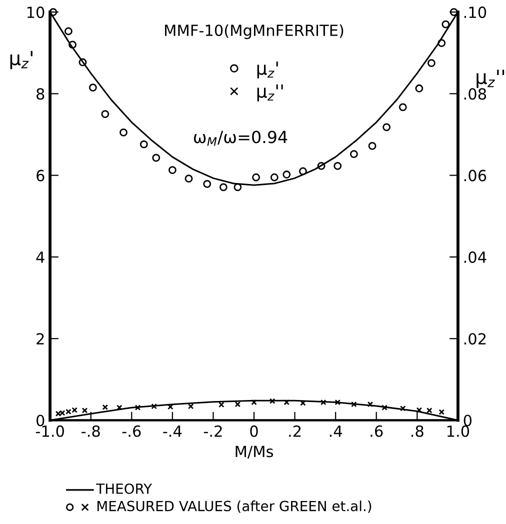 The height and width of the screenshot is (524, 506). What do you see at coordinates (40, 420) in the screenshot?
I see `y-tick-label: 0` at bounding box center [40, 420].